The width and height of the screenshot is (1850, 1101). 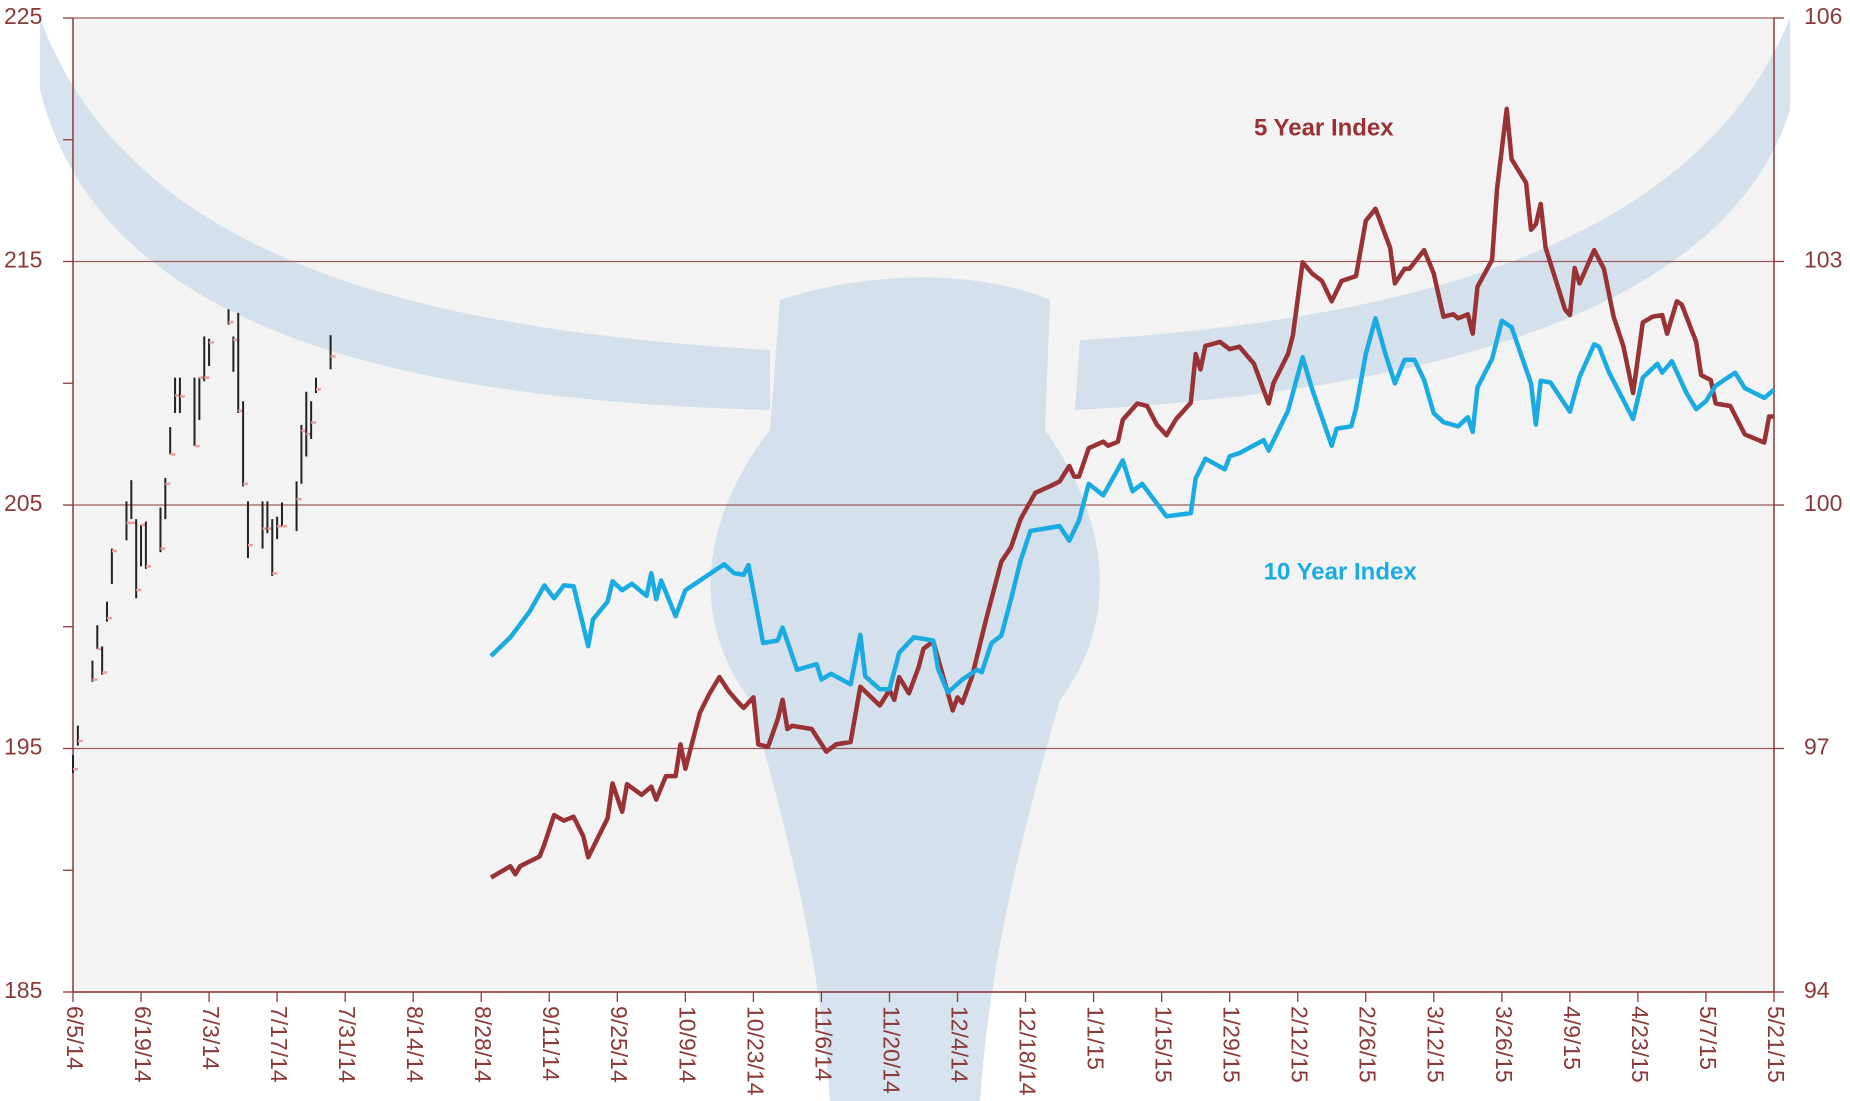 What do you see at coordinates (1300, 1044) in the screenshot?
I see `x-tick-label: 2/12/15` at bounding box center [1300, 1044].